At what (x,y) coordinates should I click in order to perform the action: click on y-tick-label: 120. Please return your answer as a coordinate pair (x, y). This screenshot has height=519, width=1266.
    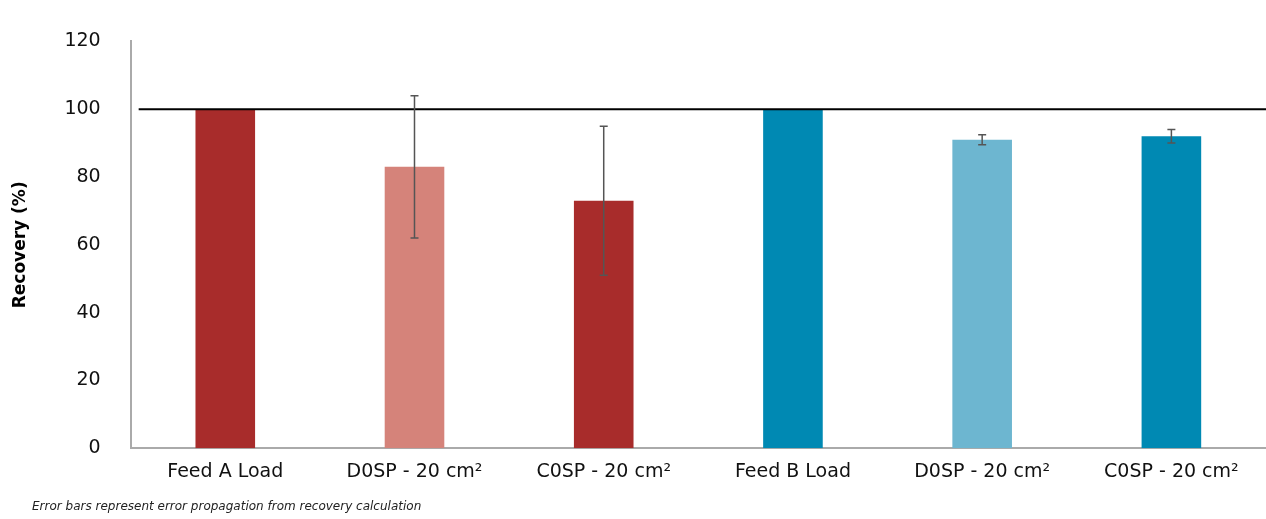
    Looking at the image, I should click on (82, 39).